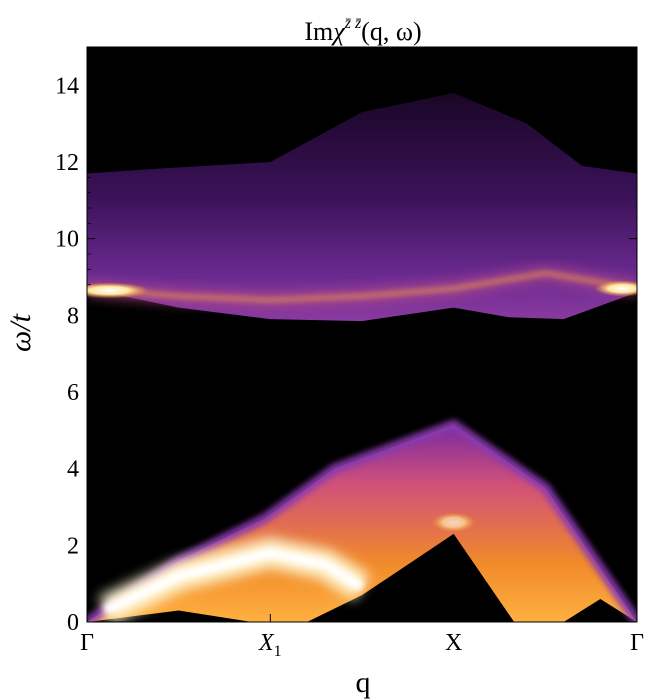 The width and height of the screenshot is (650, 700). Describe the element at coordinates (391, 31) in the screenshot. I see `title-args: (q, ω)` at that location.